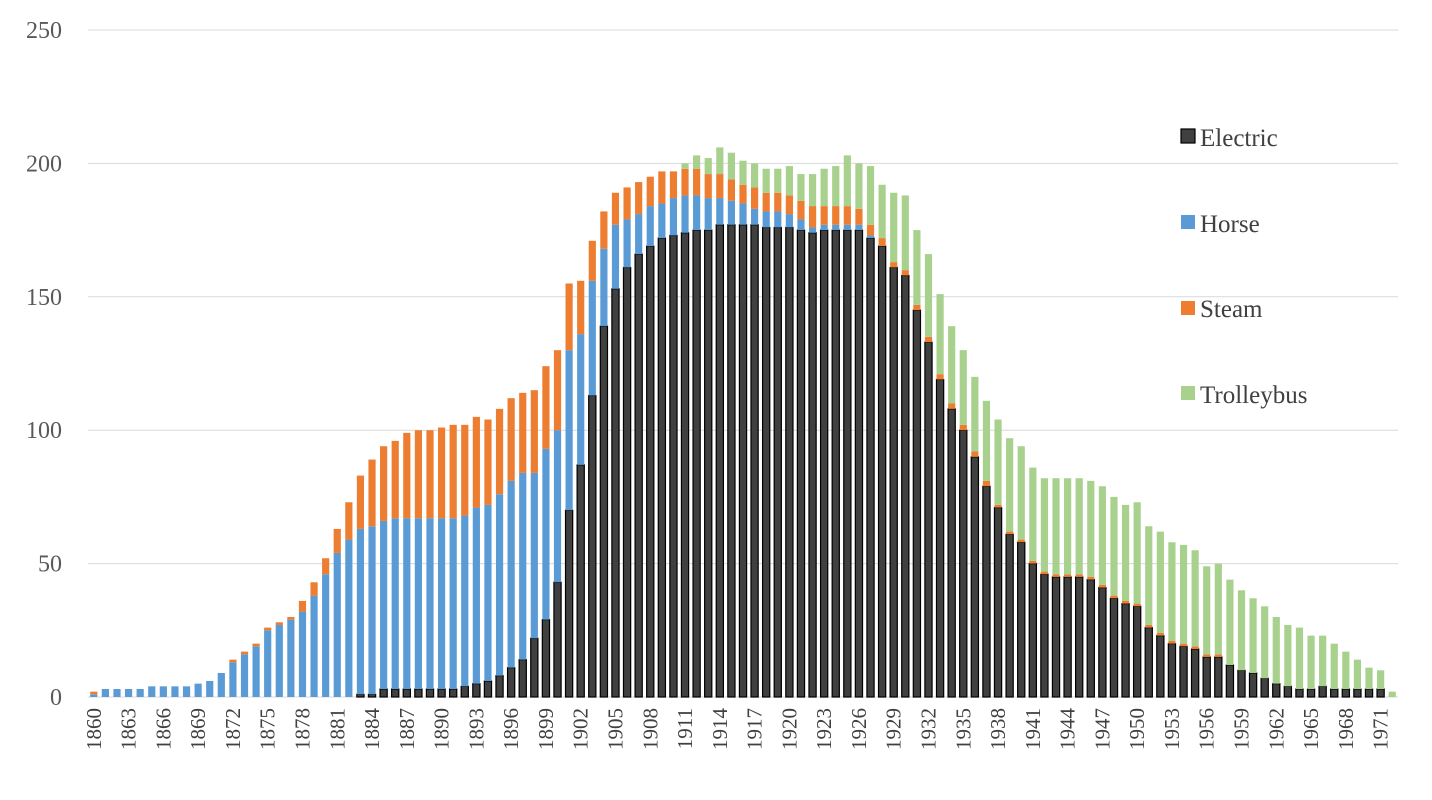 This screenshot has width=1432, height=800. I want to click on legend-item-steam: Steam, so click(1222, 309).